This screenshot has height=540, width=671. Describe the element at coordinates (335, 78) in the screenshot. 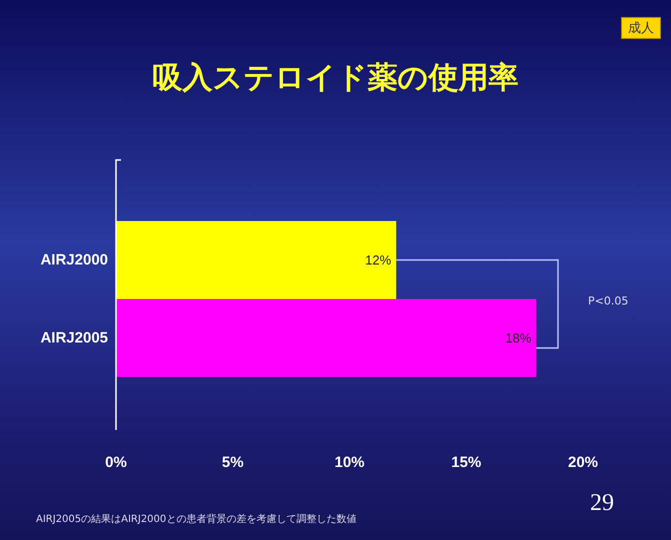

I see `chart-title: 吸入ステロイド薬の使用率` at that location.